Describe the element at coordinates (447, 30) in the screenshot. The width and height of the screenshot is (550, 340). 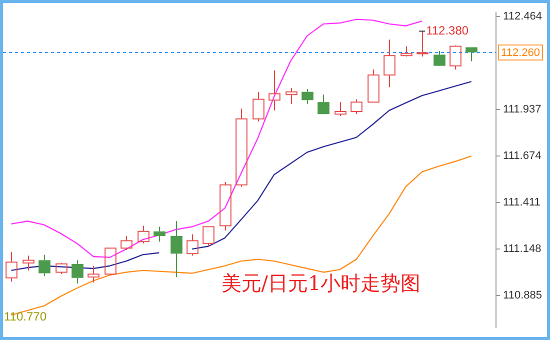
I see `annotation: 112.380` at that location.